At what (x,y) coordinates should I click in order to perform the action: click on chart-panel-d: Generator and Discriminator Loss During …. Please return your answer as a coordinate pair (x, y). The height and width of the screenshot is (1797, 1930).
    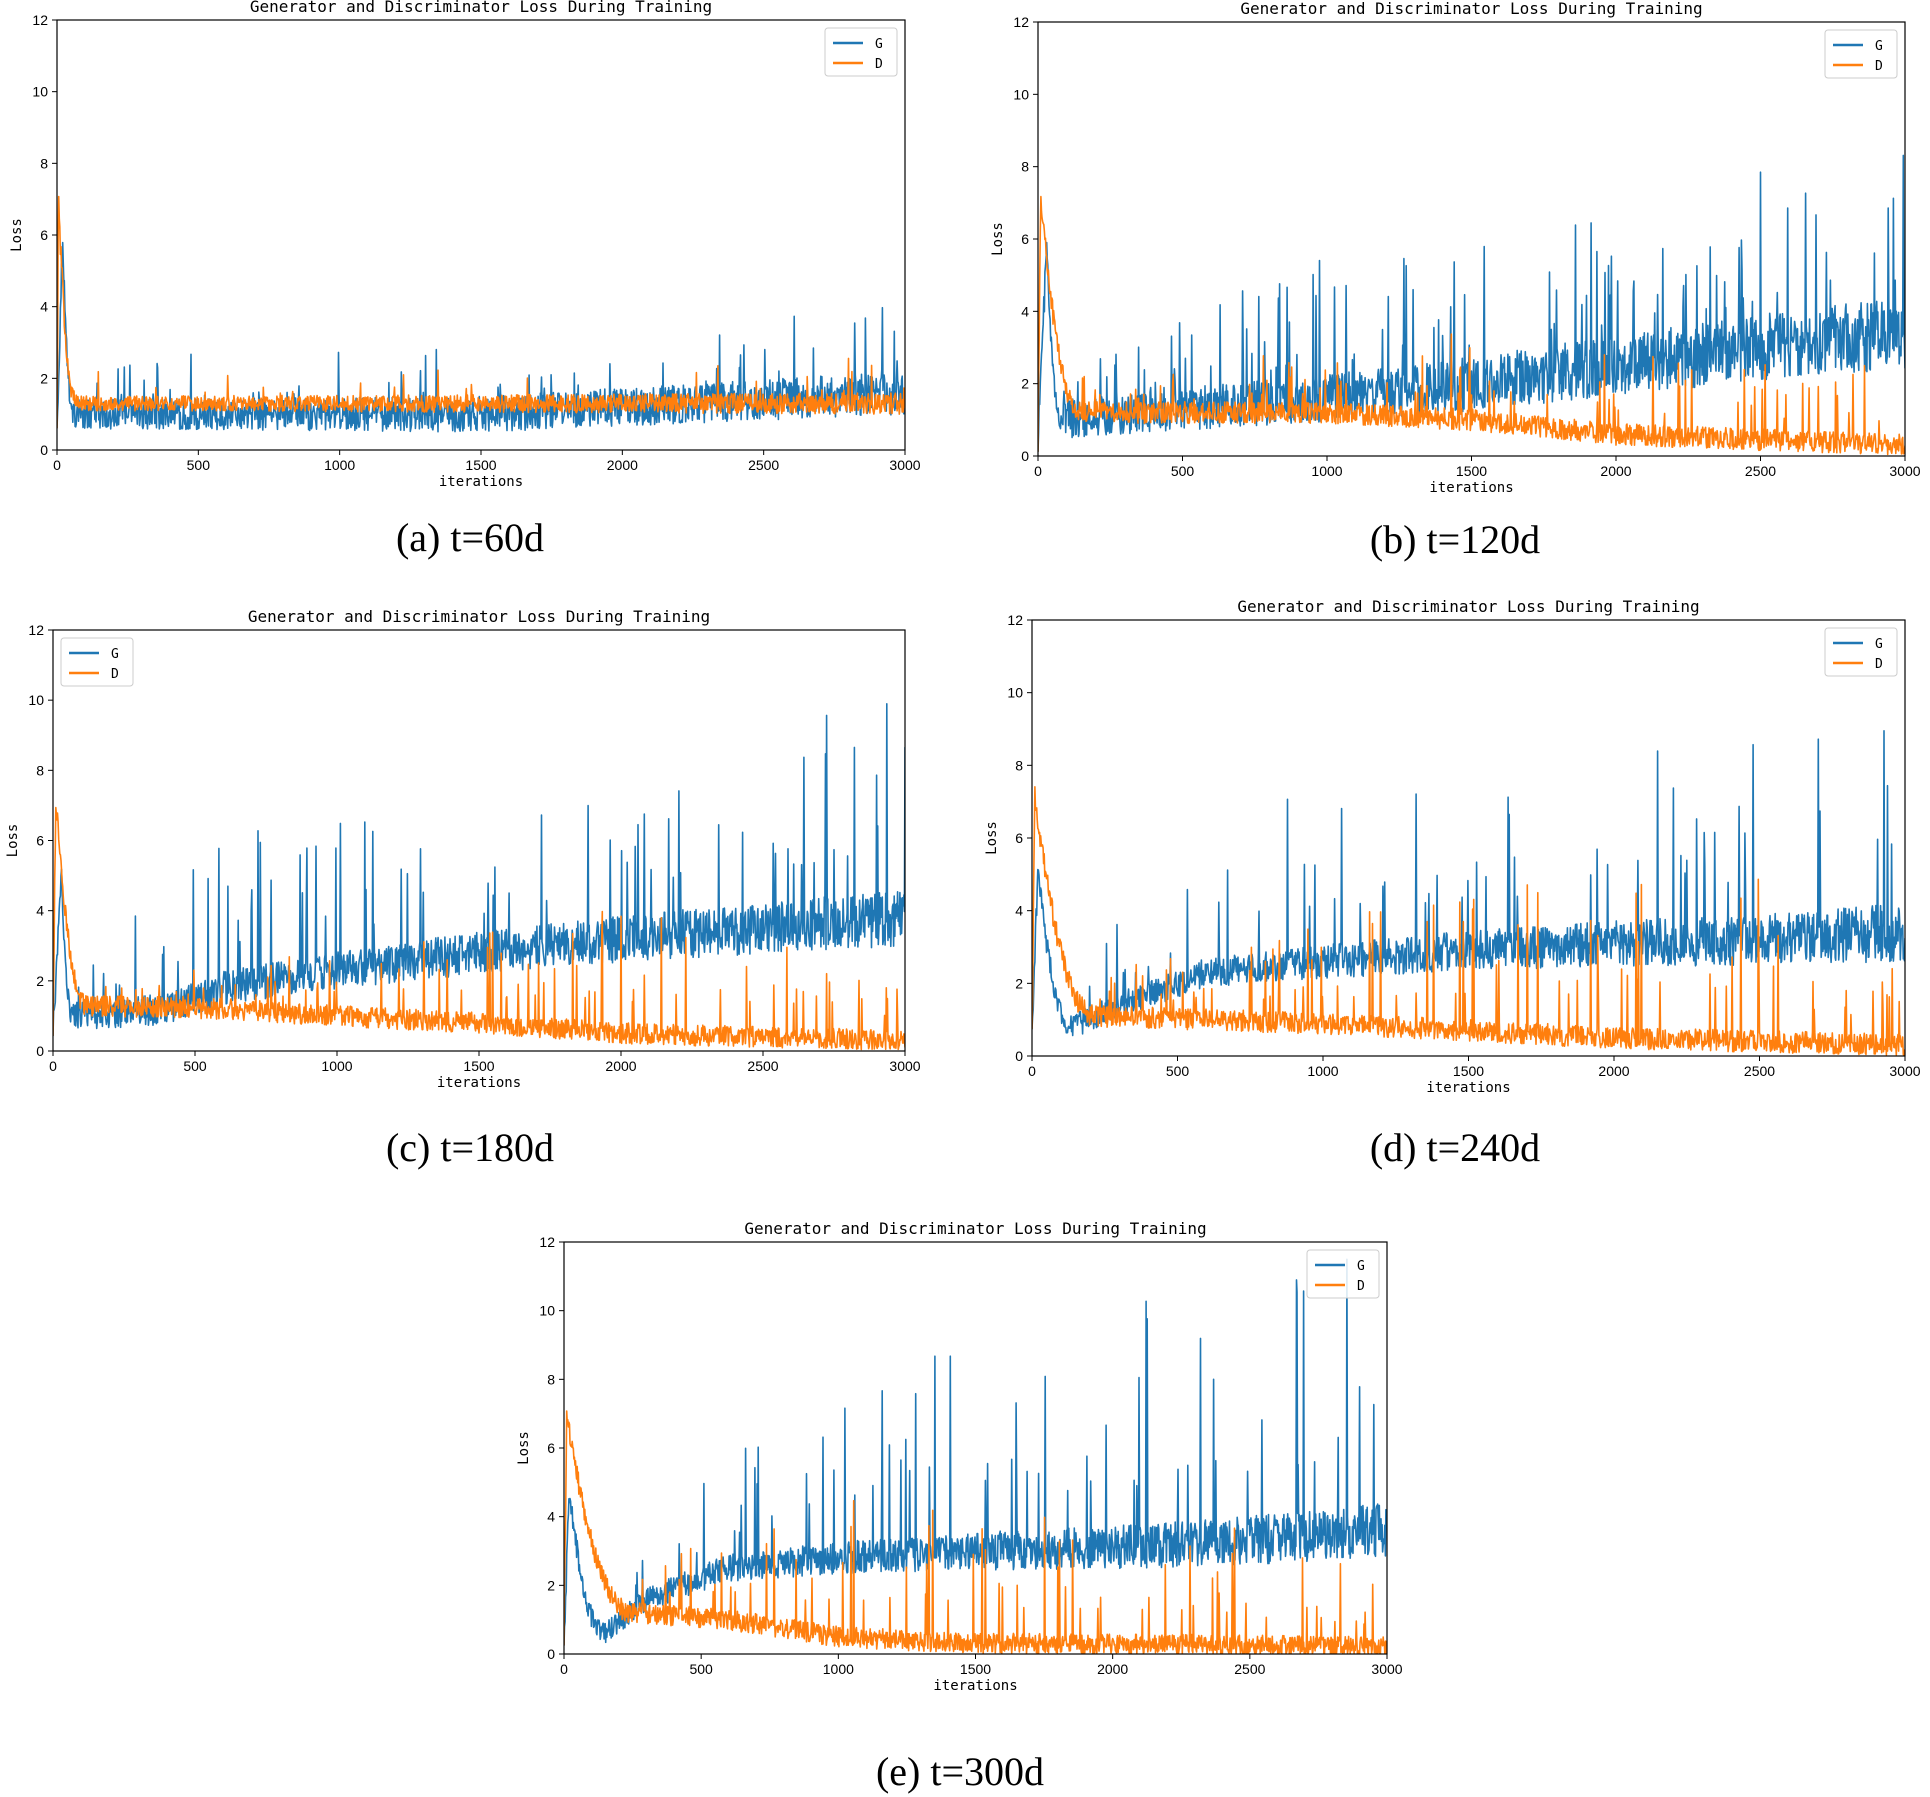
    Looking at the image, I should click on (1450, 847).